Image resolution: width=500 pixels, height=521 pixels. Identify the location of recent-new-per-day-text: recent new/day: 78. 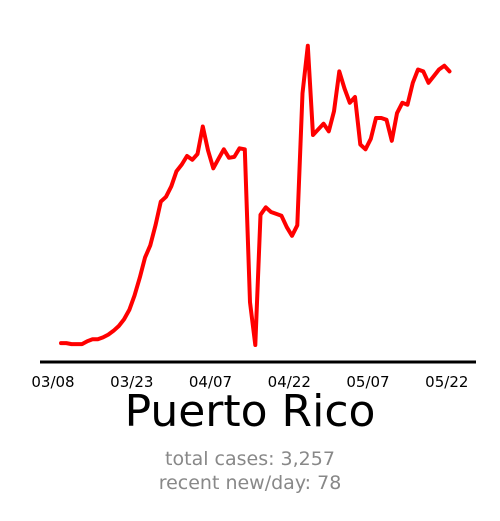
(250, 483).